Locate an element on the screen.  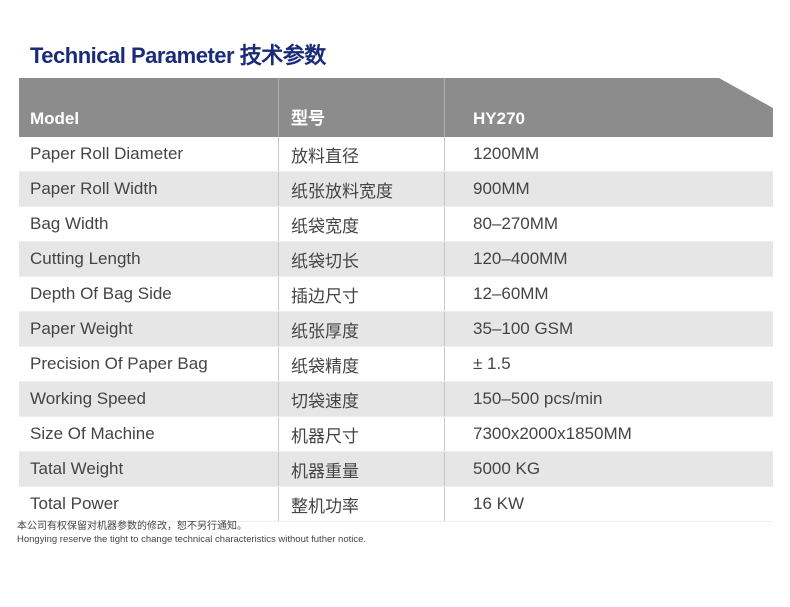
param-name-cn: 纸袋宽度 is located at coordinates (361, 224).